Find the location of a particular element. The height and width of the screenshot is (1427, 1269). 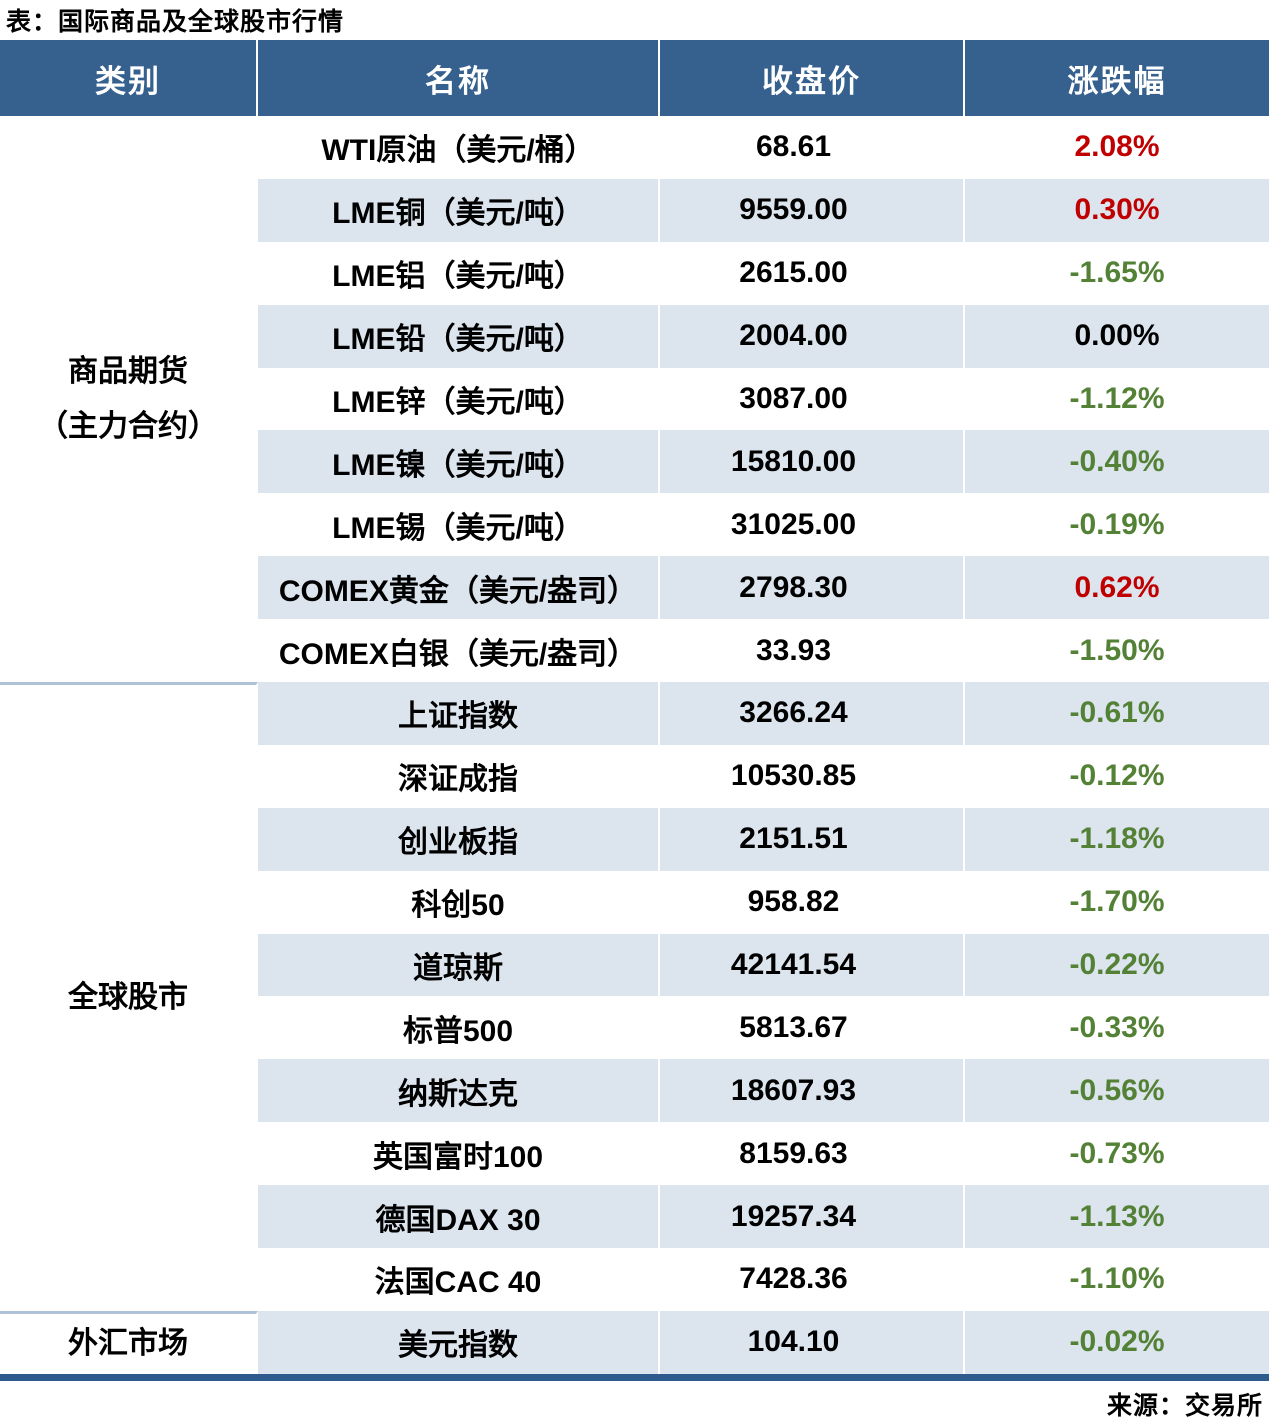

change-cell: 0.00% is located at coordinates (1117, 336).